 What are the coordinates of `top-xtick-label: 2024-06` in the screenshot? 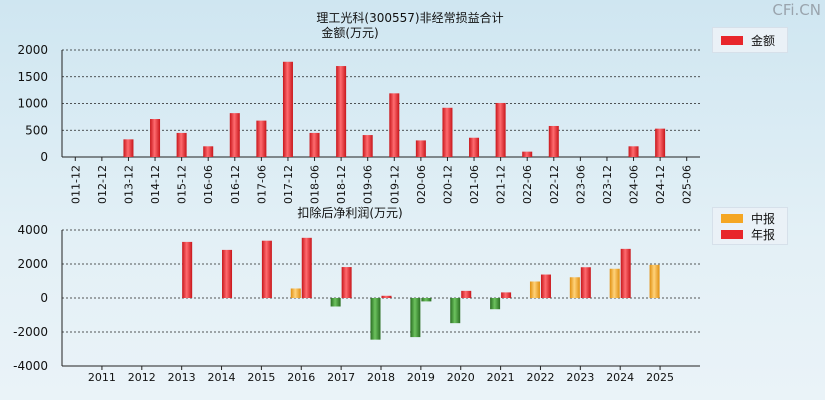 It's located at (634, 185).